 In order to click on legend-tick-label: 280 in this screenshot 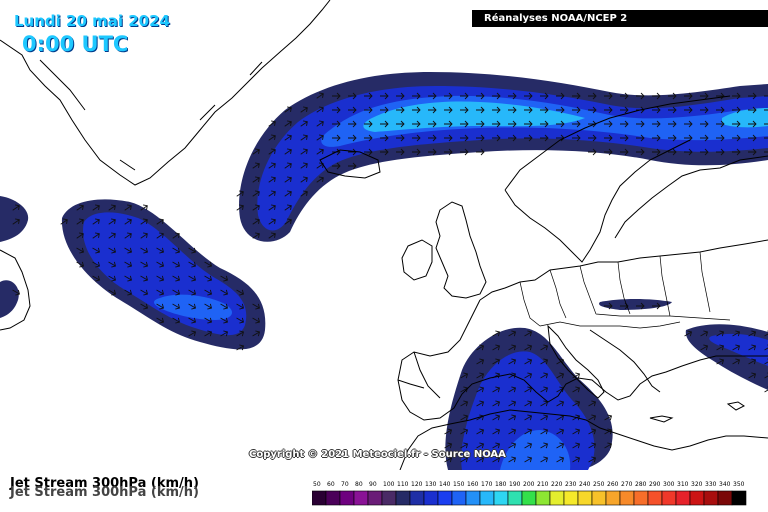, I will do `click(641, 484)`.